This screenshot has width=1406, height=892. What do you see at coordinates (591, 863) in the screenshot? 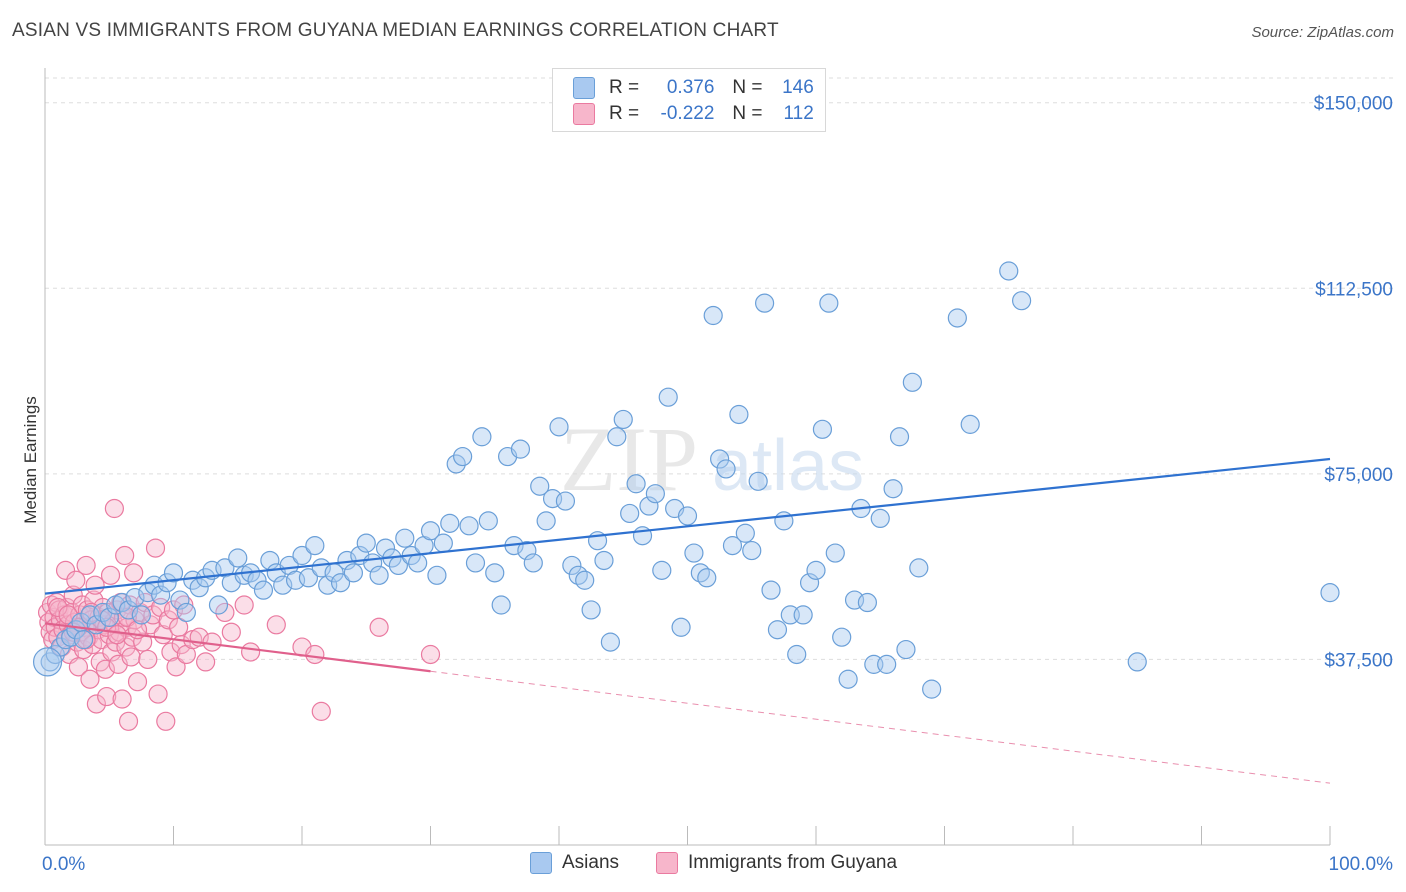
I see `asians-legend-label: Asians` at bounding box center [591, 863].